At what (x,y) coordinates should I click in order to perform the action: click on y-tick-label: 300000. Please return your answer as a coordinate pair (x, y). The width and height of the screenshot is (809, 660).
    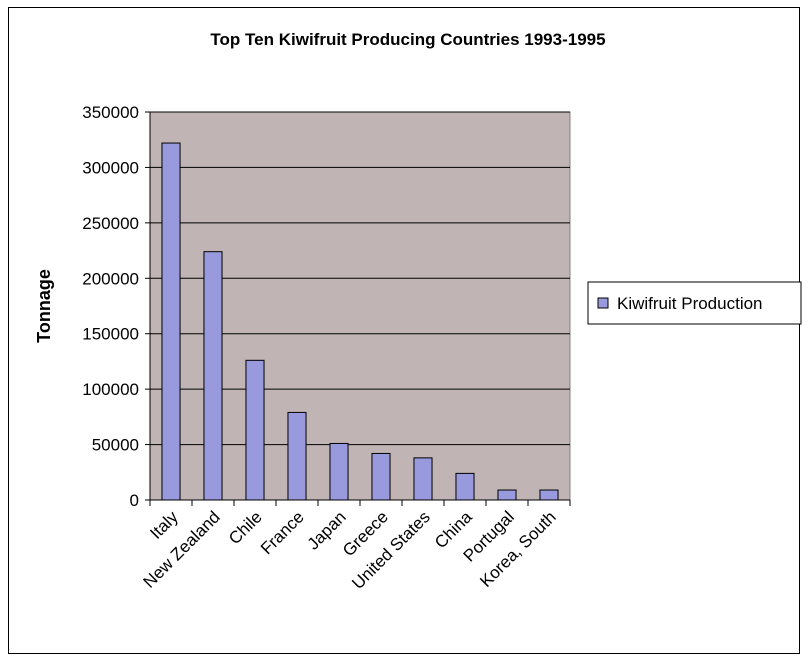
    Looking at the image, I should click on (110, 167).